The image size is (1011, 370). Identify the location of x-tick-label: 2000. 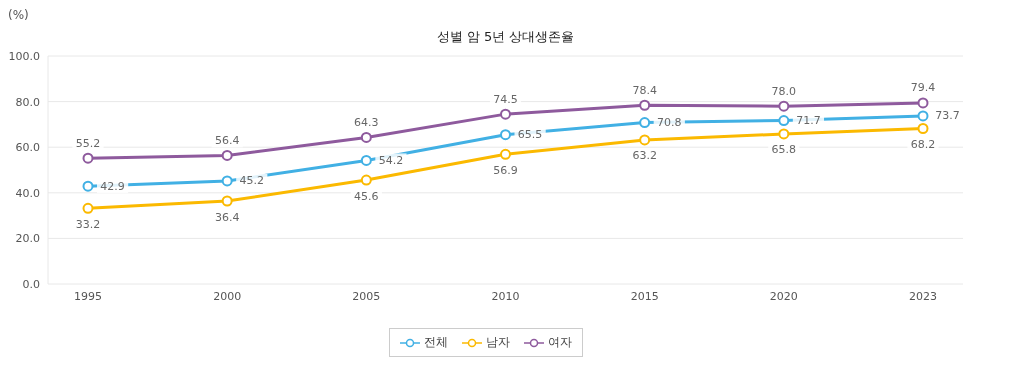
(227, 296).